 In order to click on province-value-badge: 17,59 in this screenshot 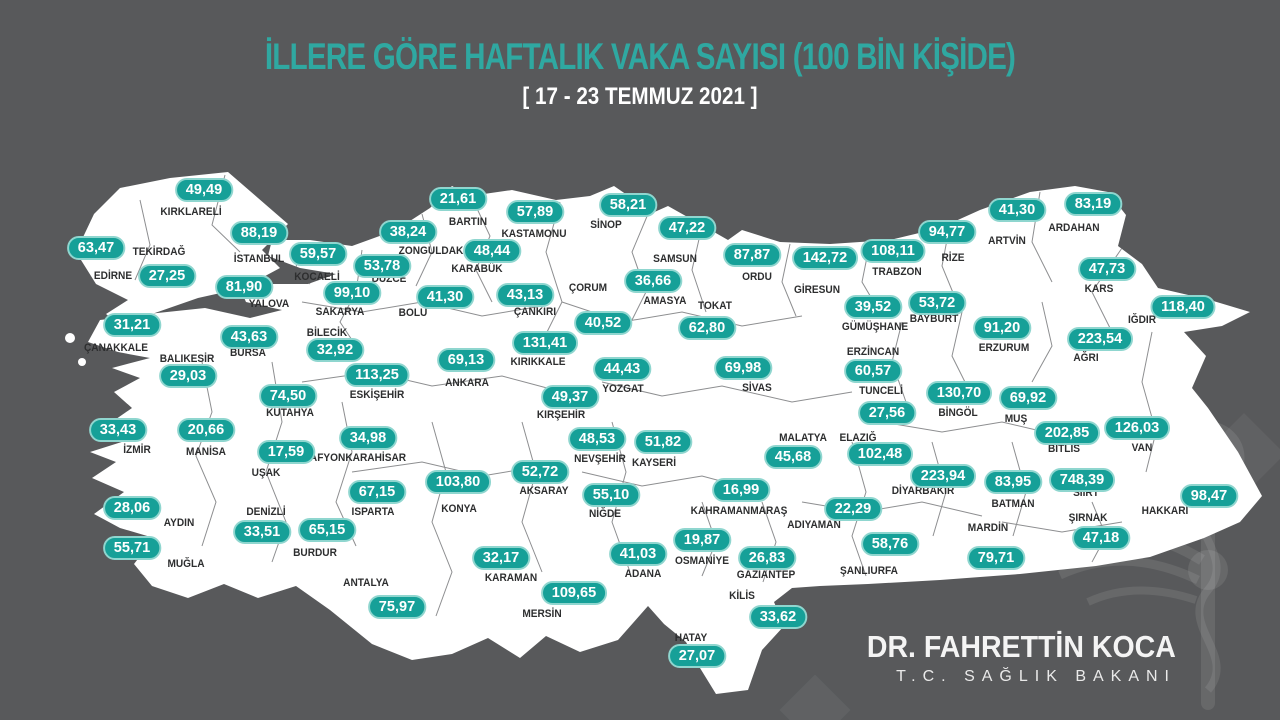, I will do `click(286, 452)`.